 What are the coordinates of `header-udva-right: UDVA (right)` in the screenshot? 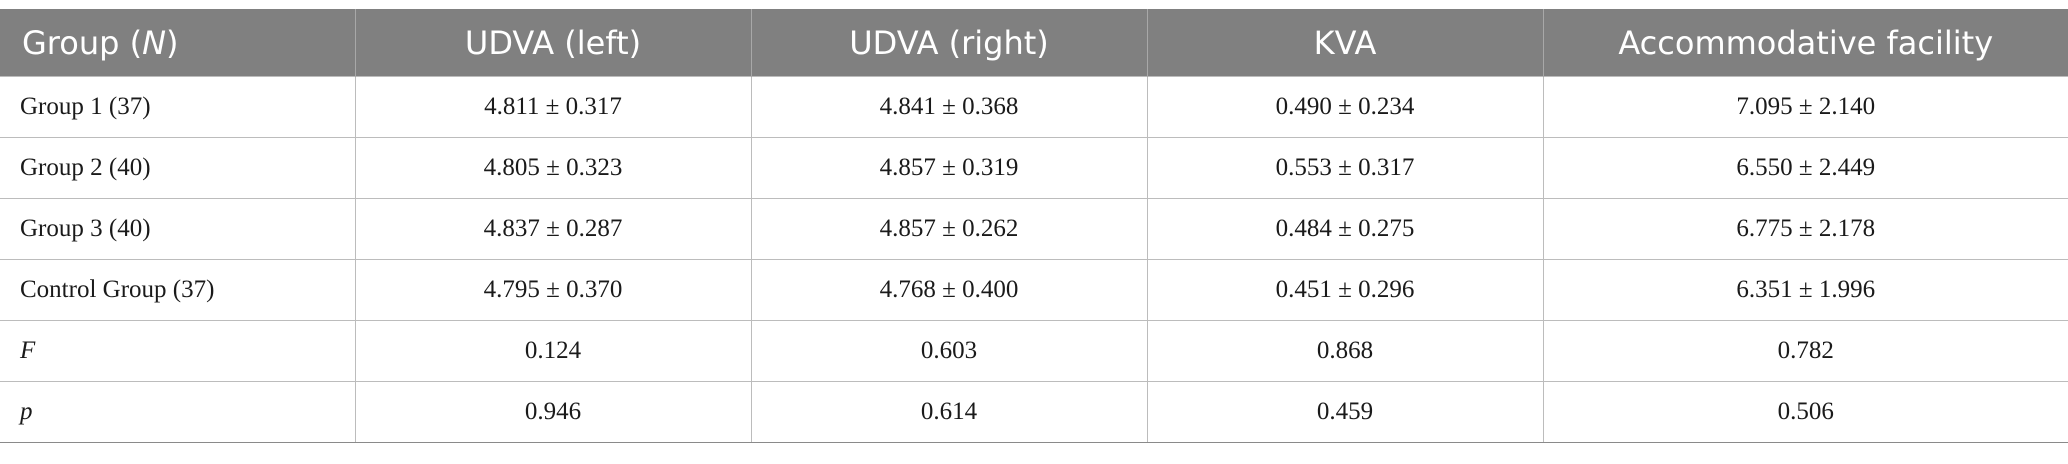 It's located at (949, 43).